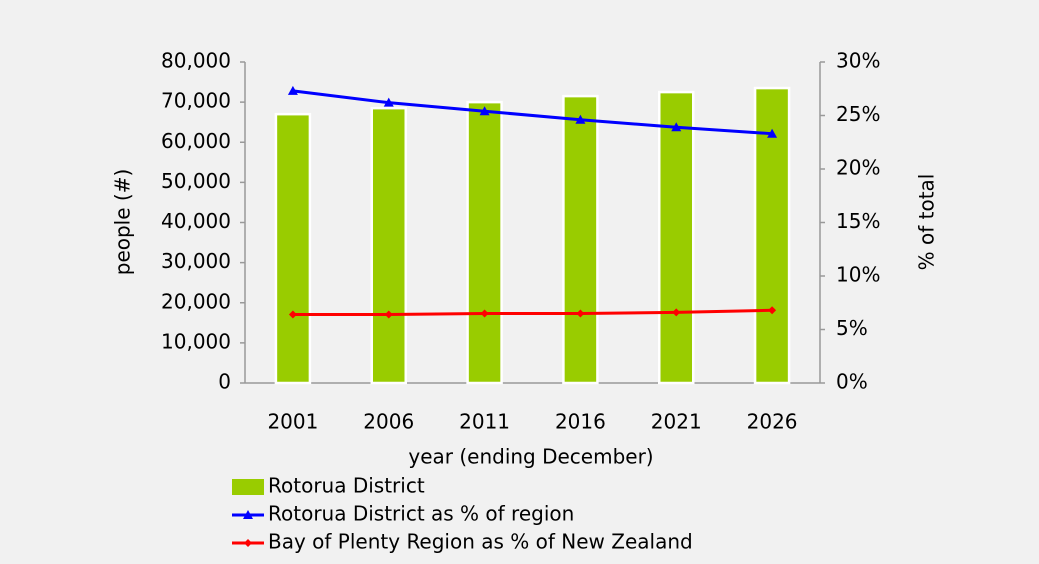  Describe the element at coordinates (927, 222) in the screenshot. I see `y2-axis-title: % of total` at that location.